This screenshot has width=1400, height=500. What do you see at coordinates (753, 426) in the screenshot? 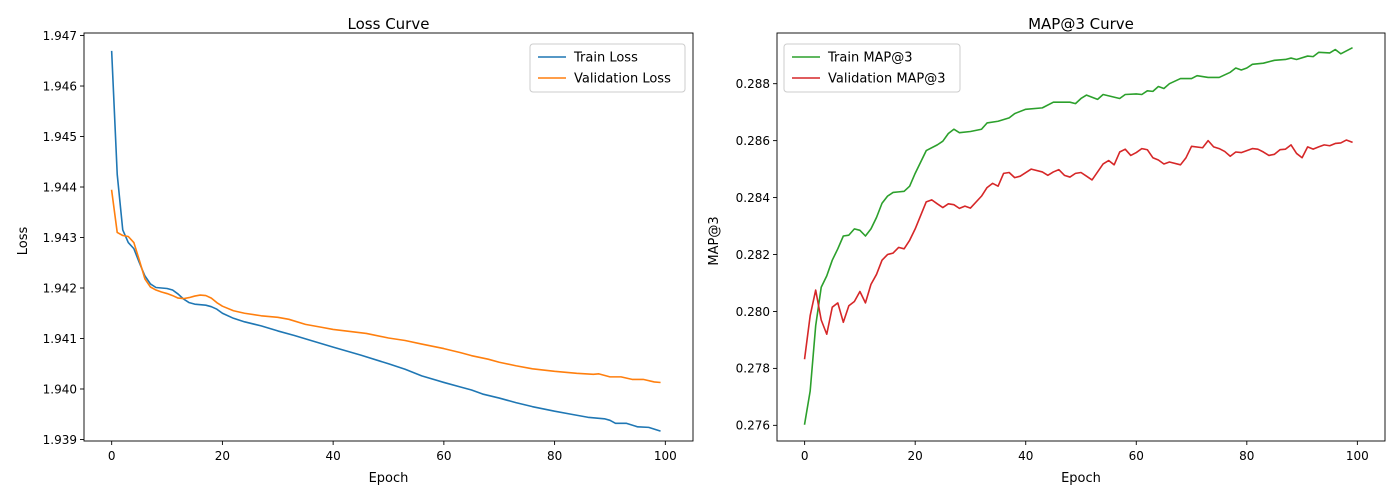
I see `map3-y-tick-label: 0.276` at bounding box center [753, 426].